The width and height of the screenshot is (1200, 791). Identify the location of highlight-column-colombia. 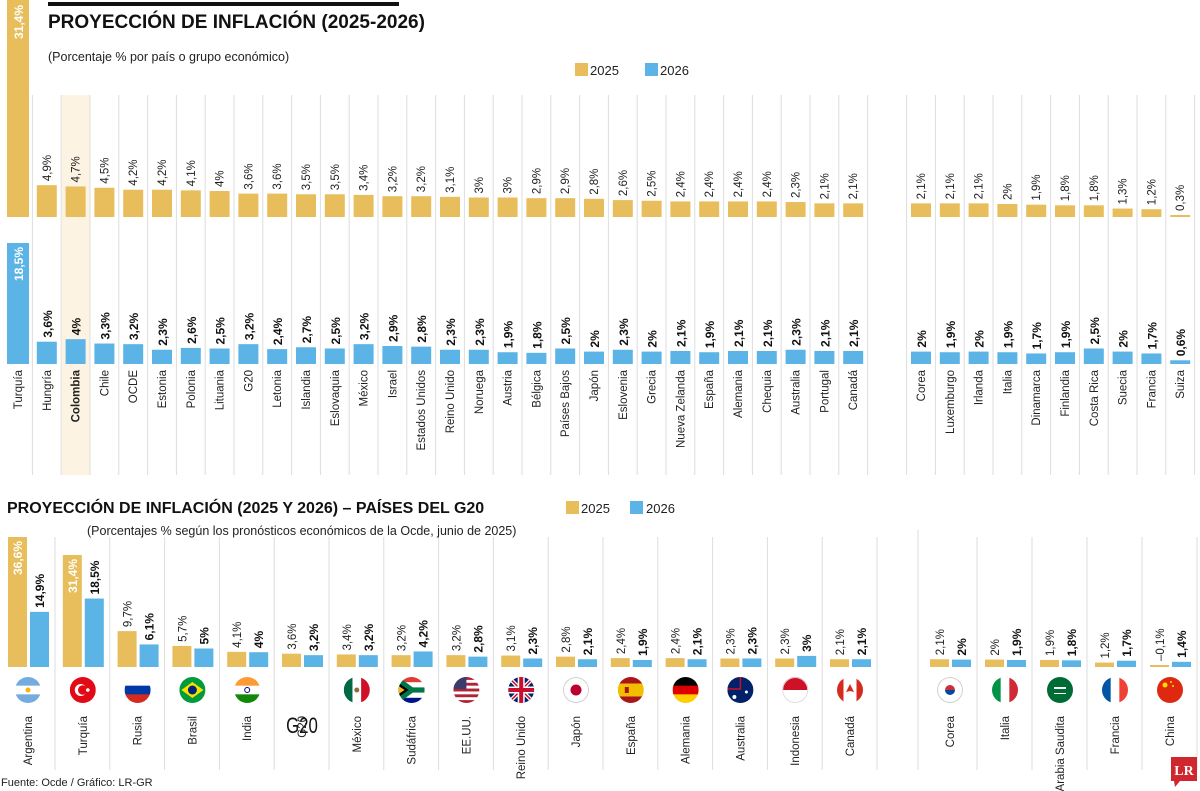
(76, 285).